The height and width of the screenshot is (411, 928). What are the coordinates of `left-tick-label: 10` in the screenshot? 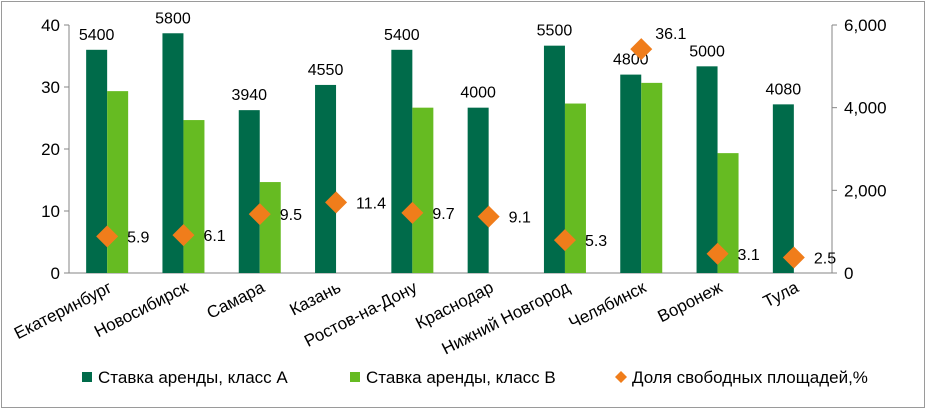 It's located at (50, 211).